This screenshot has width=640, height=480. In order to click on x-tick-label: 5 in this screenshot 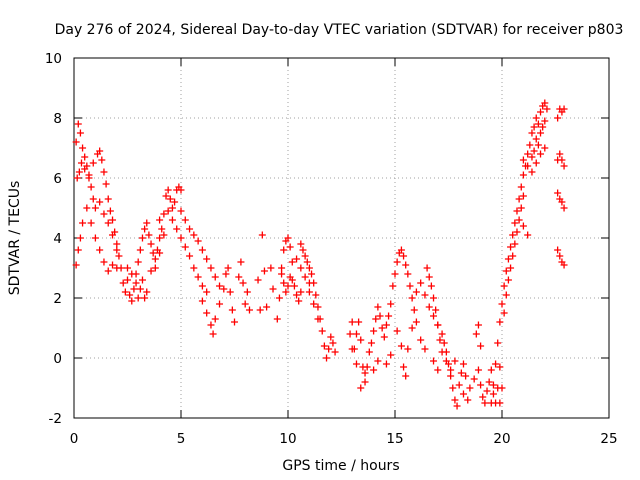, I will do `click(181, 439)`.